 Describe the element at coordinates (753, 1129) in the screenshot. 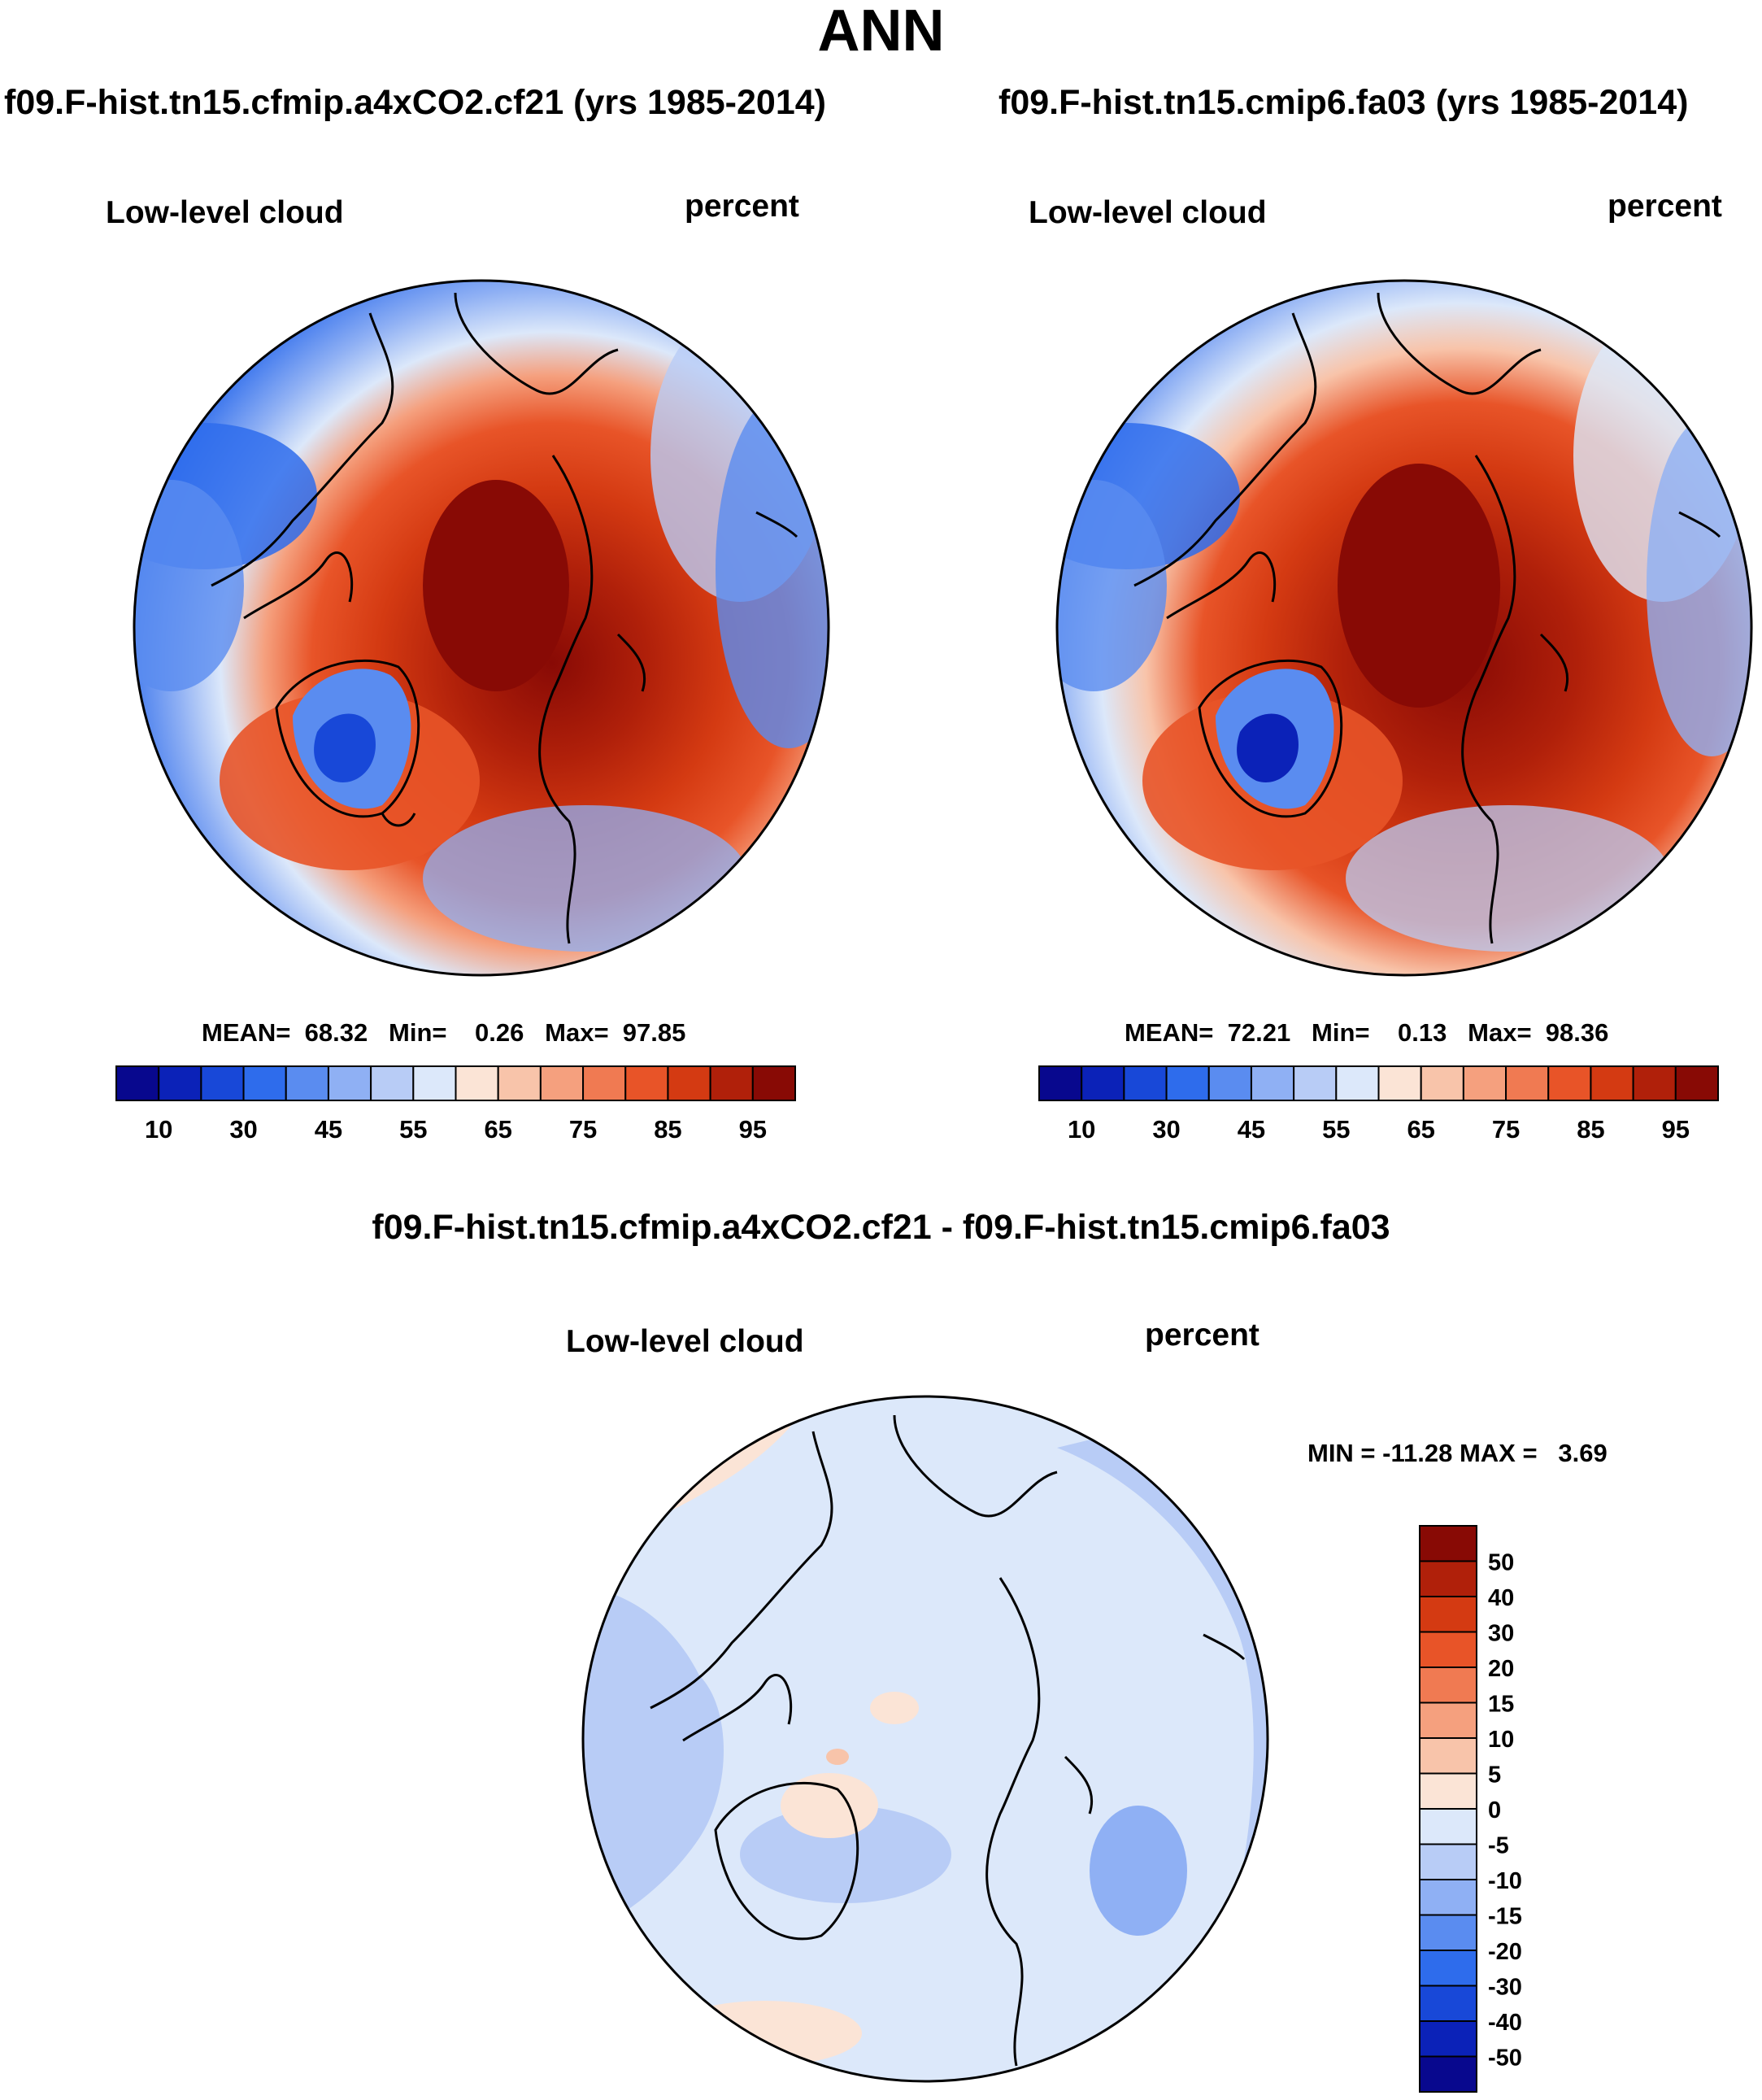

I see `left-colorbar-tick-label: 95` at that location.